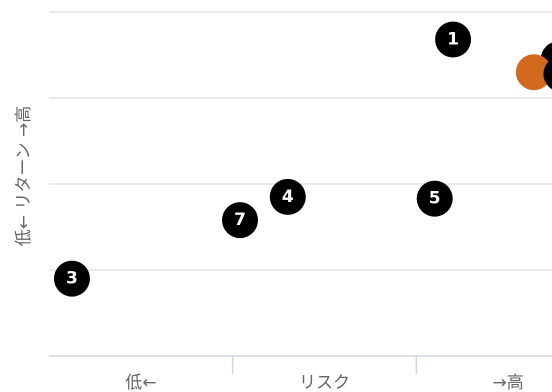  I want to click on x-tick-labels: 低← リスク →高, so click(324, 382).